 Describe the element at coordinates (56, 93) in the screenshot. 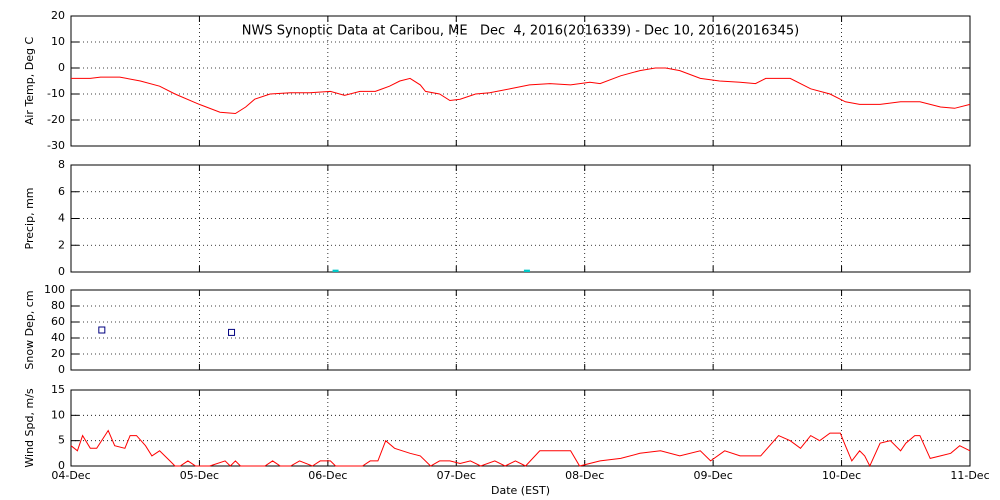

I see `y-tick-label: -10` at that location.